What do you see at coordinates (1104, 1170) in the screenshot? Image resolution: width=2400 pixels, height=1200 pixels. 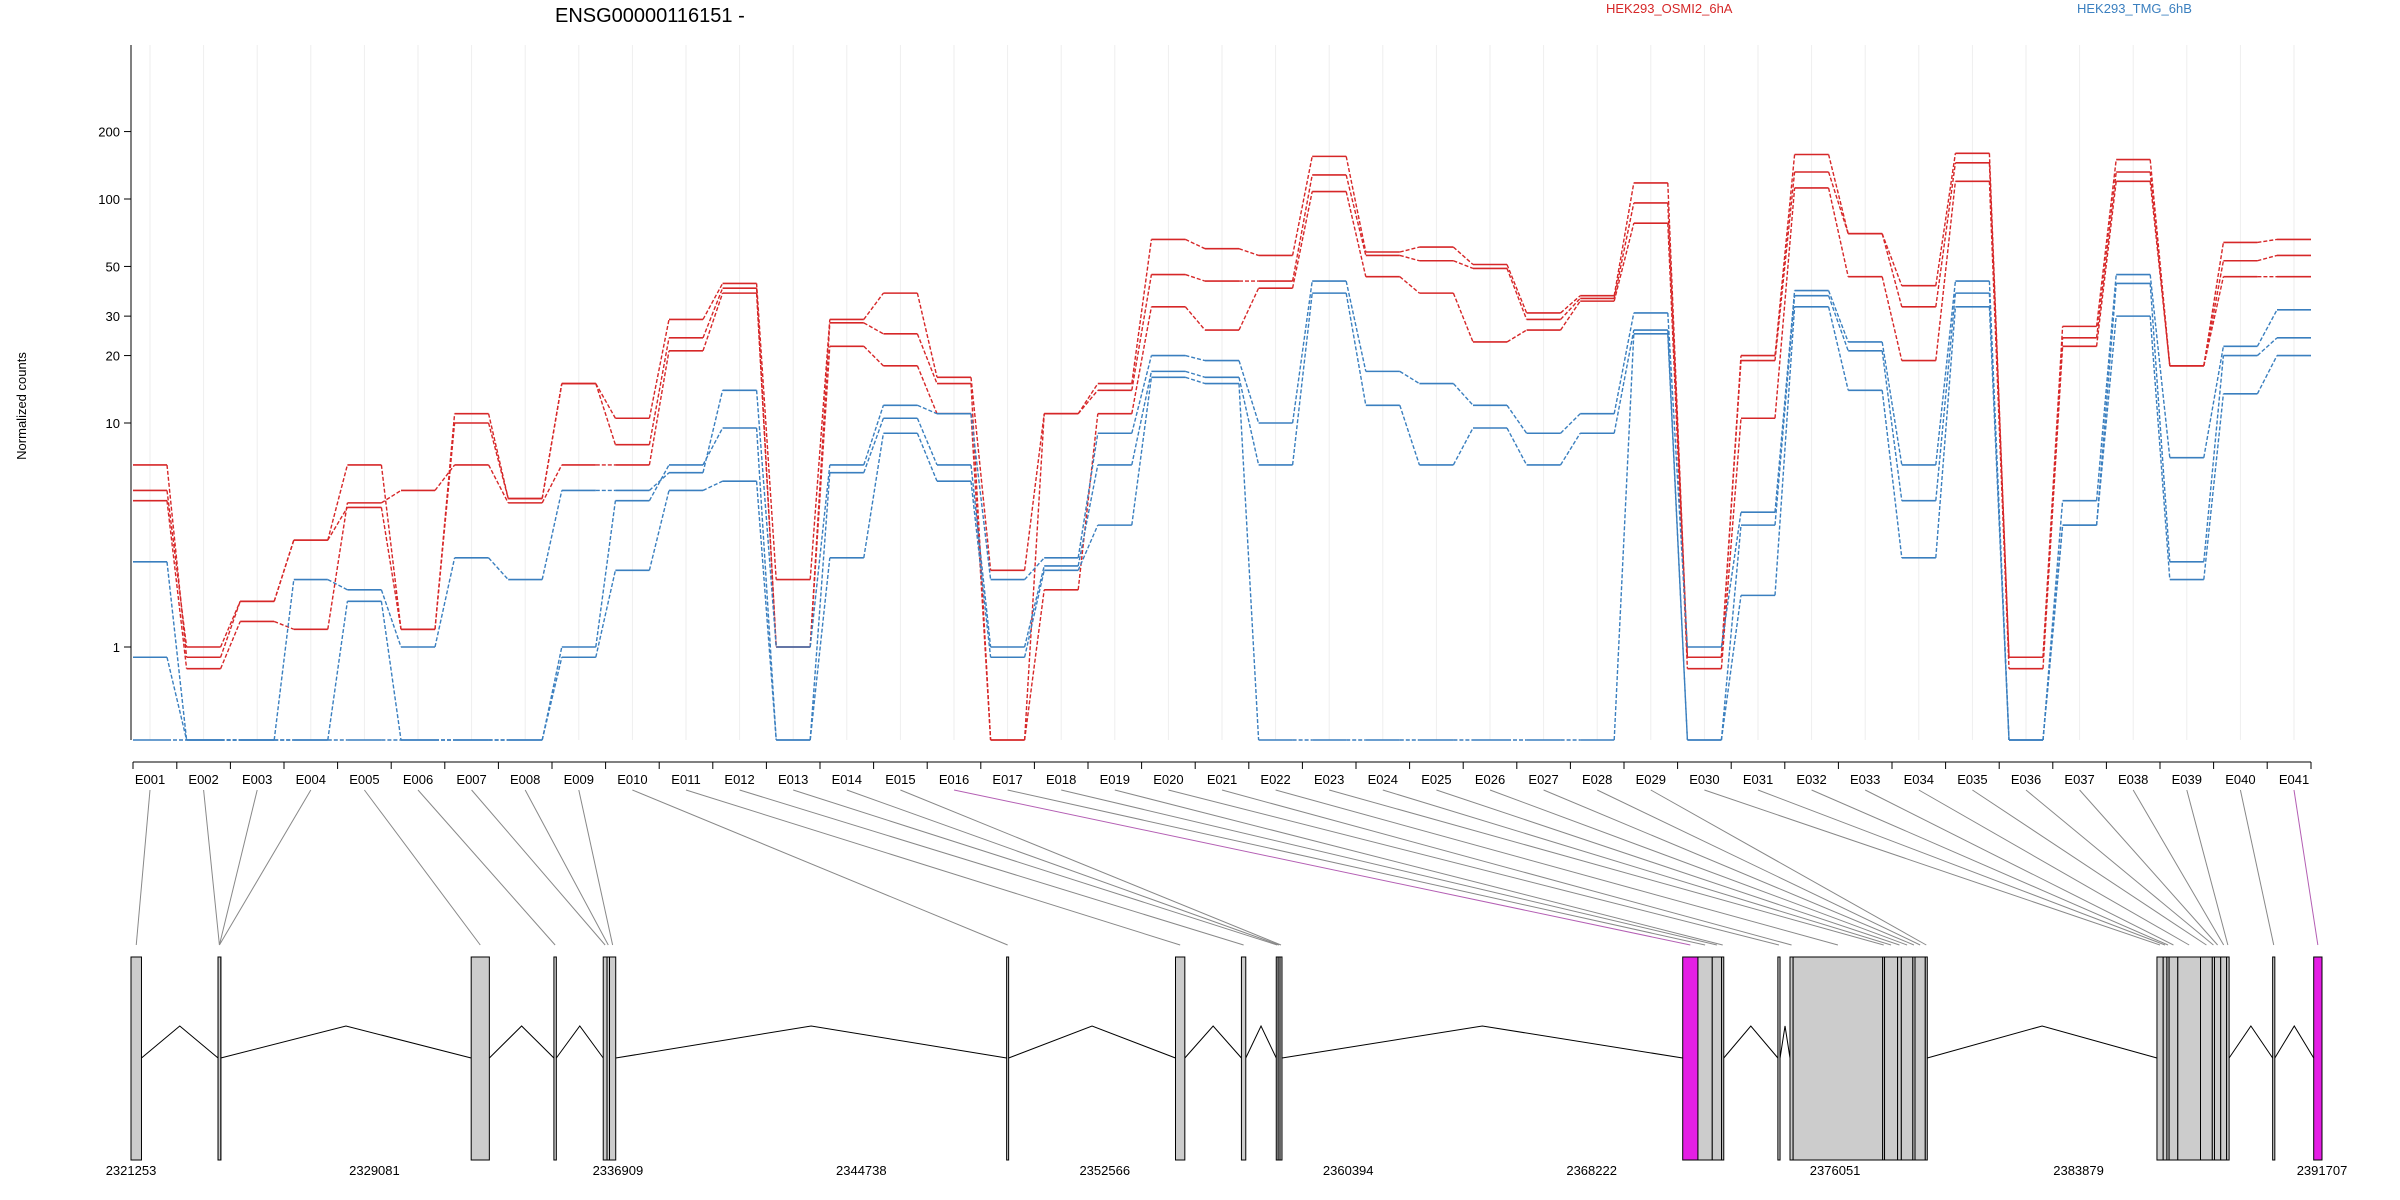 I see `genomic-coordinate-label: 2352566` at bounding box center [1104, 1170].